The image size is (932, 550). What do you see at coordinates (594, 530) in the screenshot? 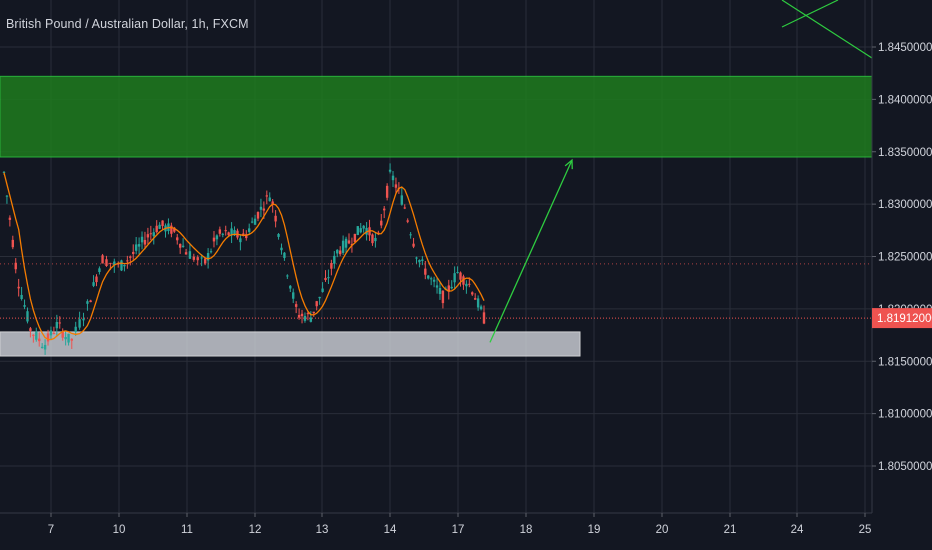
I see `x-tick-label: 19` at bounding box center [594, 530].